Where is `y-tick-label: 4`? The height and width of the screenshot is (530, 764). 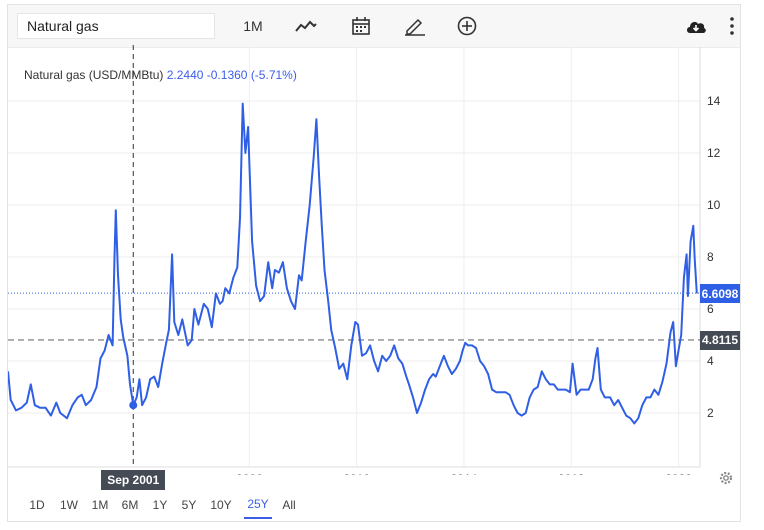
y-tick-label: 4 is located at coordinates (710, 361).